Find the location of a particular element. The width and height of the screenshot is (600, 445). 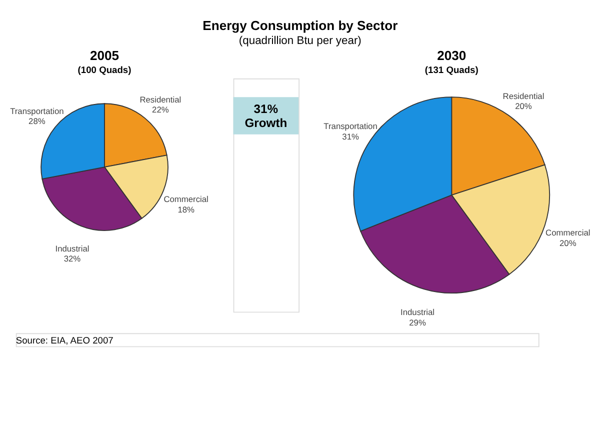

source-note: Source: EIA, AEO 2007 is located at coordinates (65, 340).